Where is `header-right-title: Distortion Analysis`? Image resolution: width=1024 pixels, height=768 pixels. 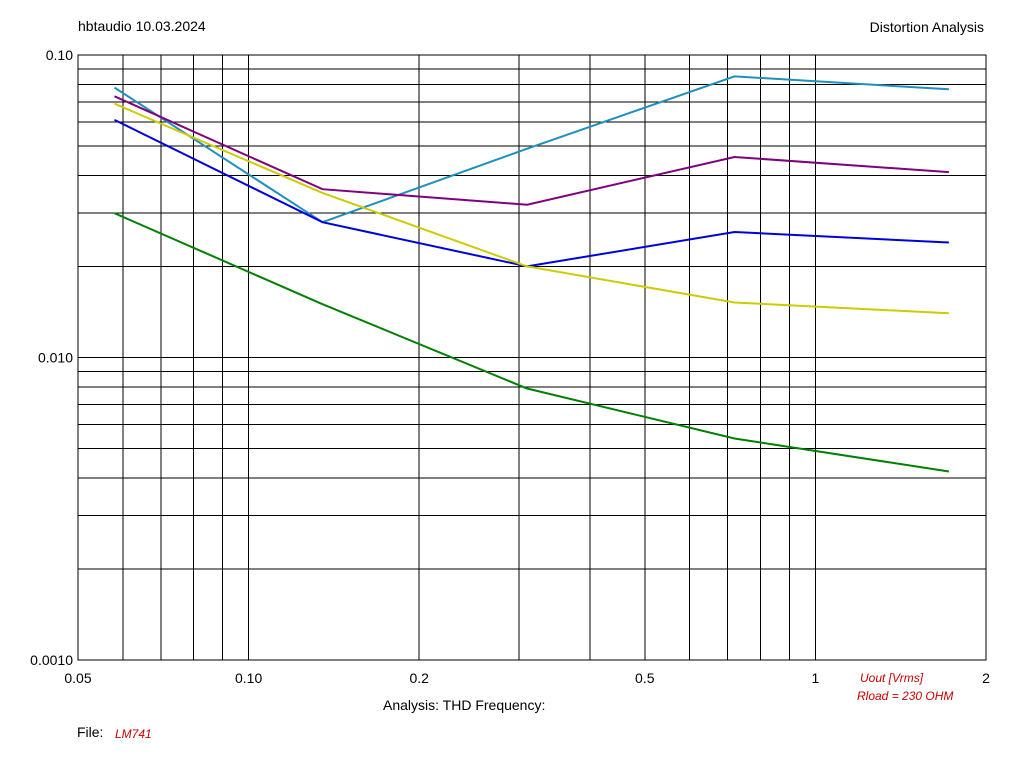 header-right-title: Distortion Analysis is located at coordinates (926, 27).